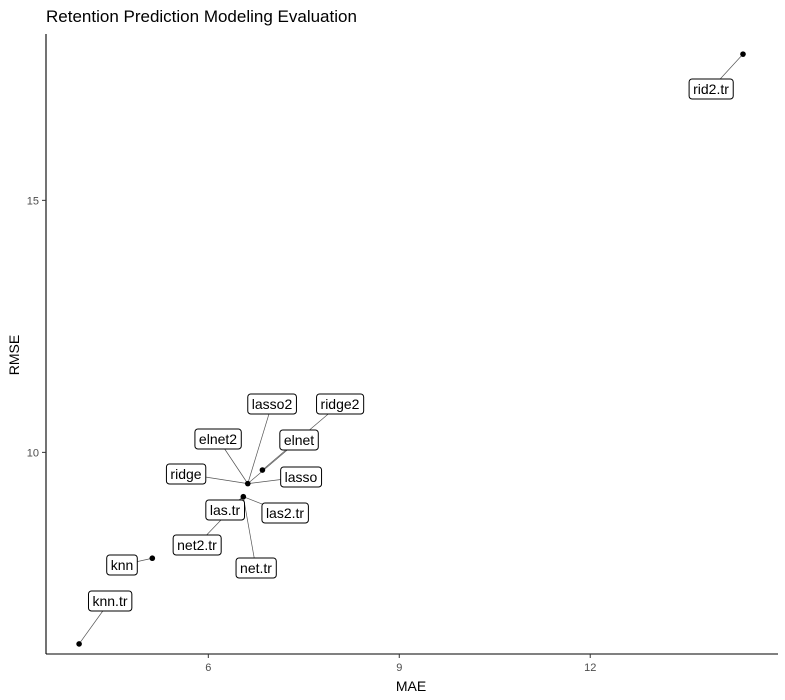 The width and height of the screenshot is (785, 700). What do you see at coordinates (33, 453) in the screenshot?
I see `y-tick-label: 10` at bounding box center [33, 453].